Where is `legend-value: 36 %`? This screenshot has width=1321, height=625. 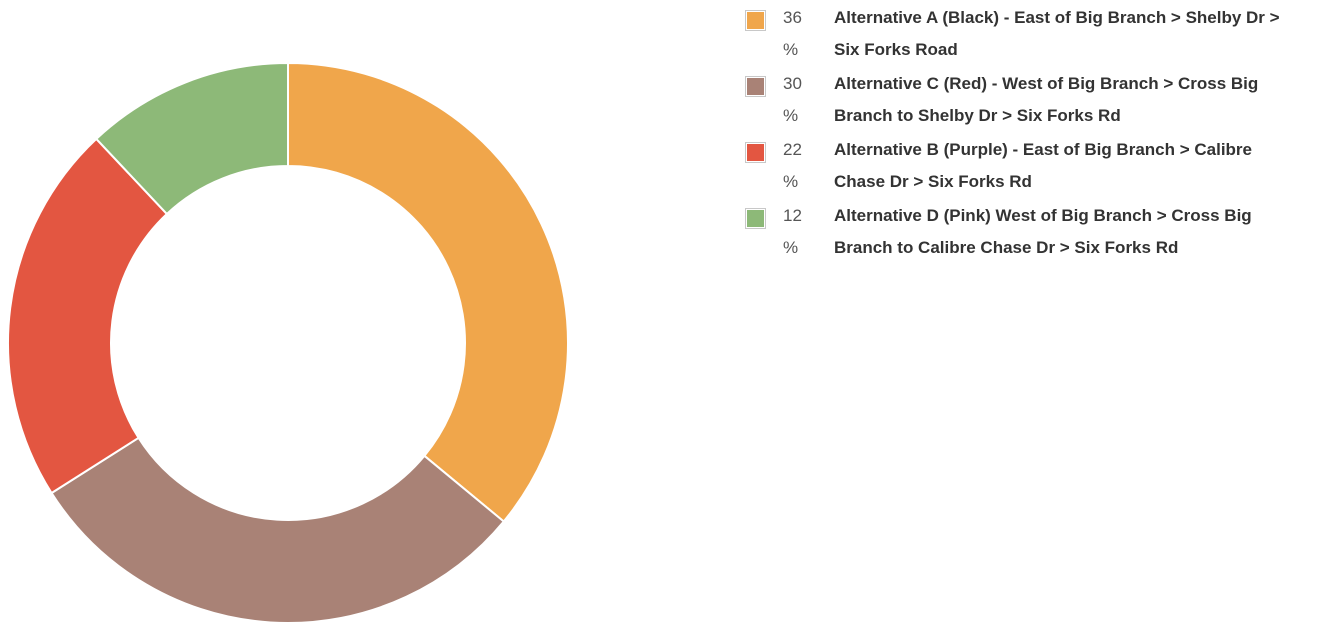
legend-value: 36 % is located at coordinates (792, 33).